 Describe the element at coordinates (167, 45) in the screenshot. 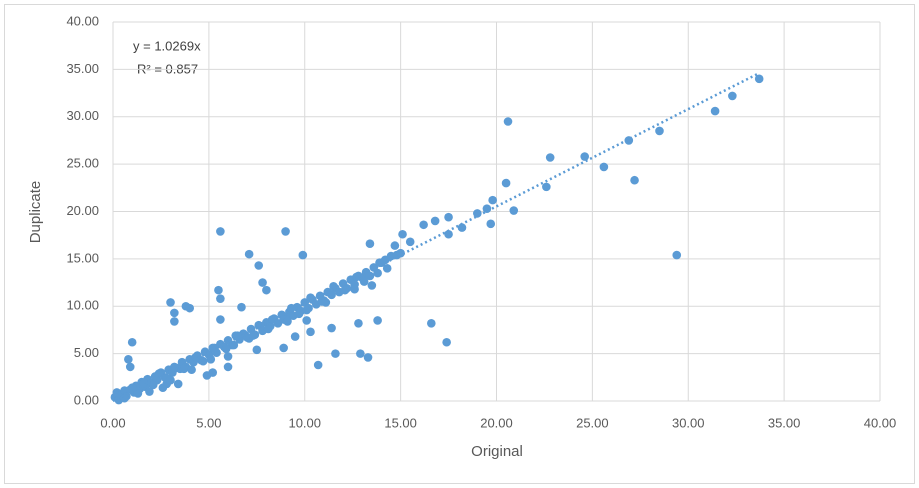

I see `trendline-equation: y = 1.0269x` at that location.